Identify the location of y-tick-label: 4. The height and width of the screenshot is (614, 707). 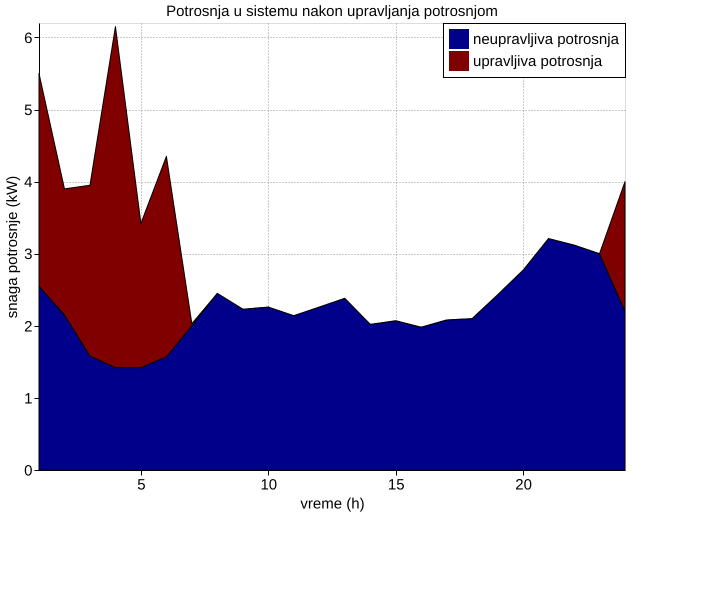
(28, 183).